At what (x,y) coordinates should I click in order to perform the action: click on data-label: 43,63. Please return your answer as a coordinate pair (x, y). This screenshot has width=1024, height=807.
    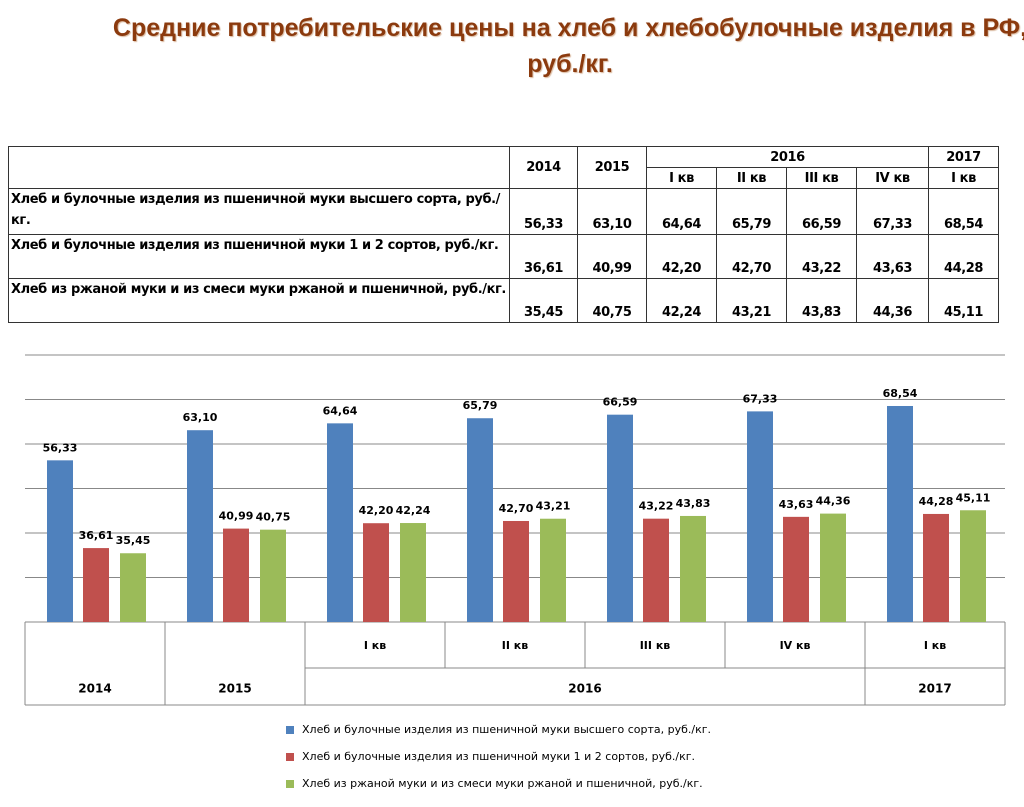
    Looking at the image, I should click on (796, 504).